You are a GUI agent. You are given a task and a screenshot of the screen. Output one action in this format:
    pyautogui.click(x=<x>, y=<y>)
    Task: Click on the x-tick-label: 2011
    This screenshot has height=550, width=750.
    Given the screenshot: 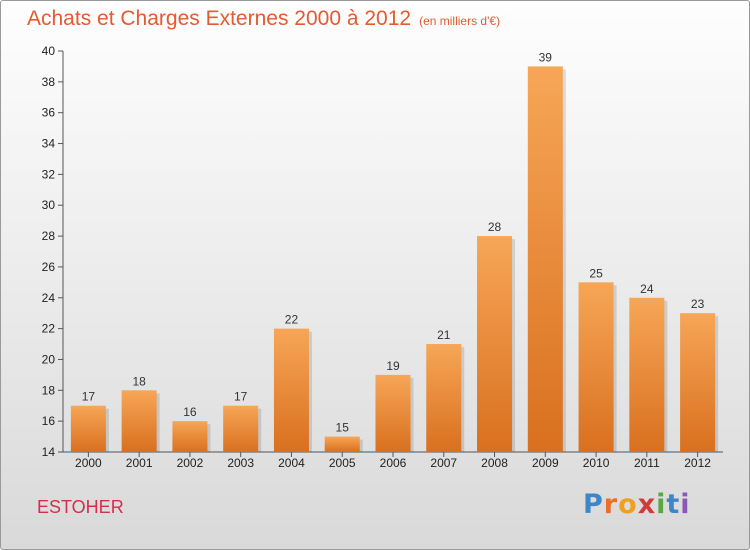 What is the action you would take?
    pyautogui.click(x=647, y=463)
    